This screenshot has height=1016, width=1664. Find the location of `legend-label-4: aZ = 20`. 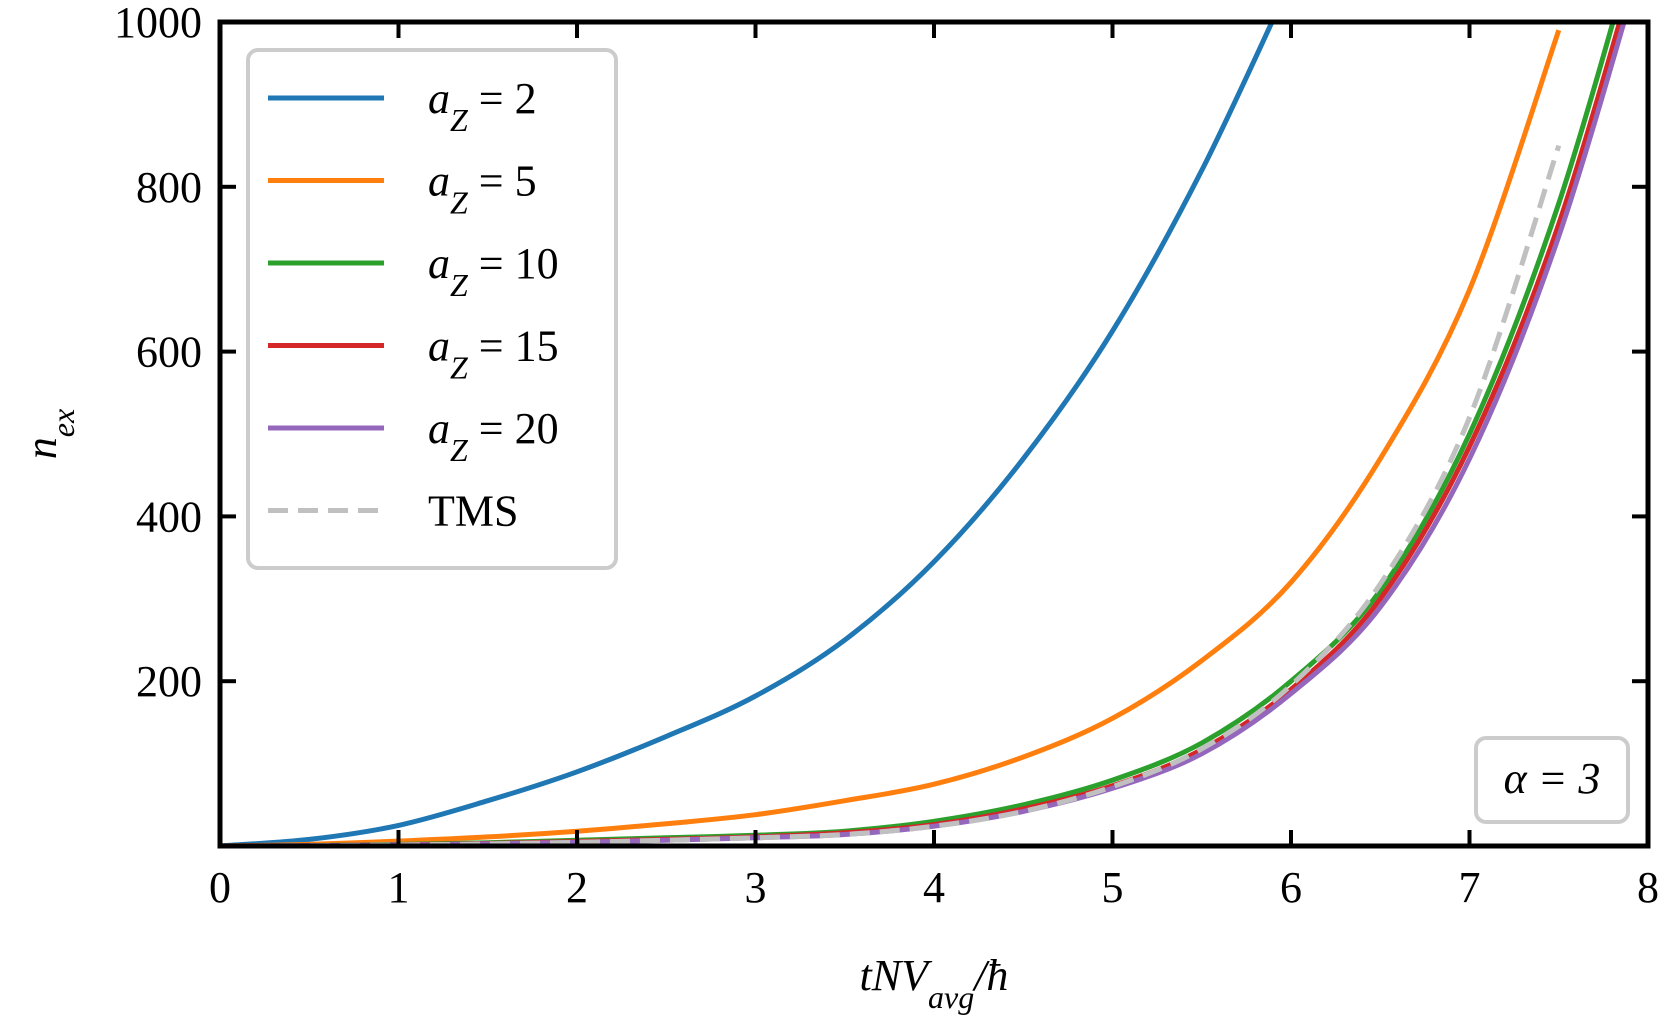

legend-label-4: aZ = 20 is located at coordinates (493, 436).